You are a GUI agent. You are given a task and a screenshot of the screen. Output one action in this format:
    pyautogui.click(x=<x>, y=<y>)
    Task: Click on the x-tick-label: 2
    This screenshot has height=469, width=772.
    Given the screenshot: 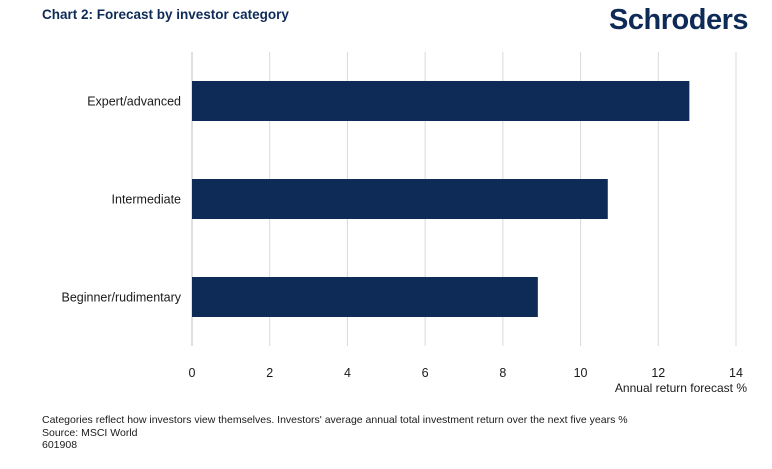 What is the action you would take?
    pyautogui.click(x=269, y=373)
    